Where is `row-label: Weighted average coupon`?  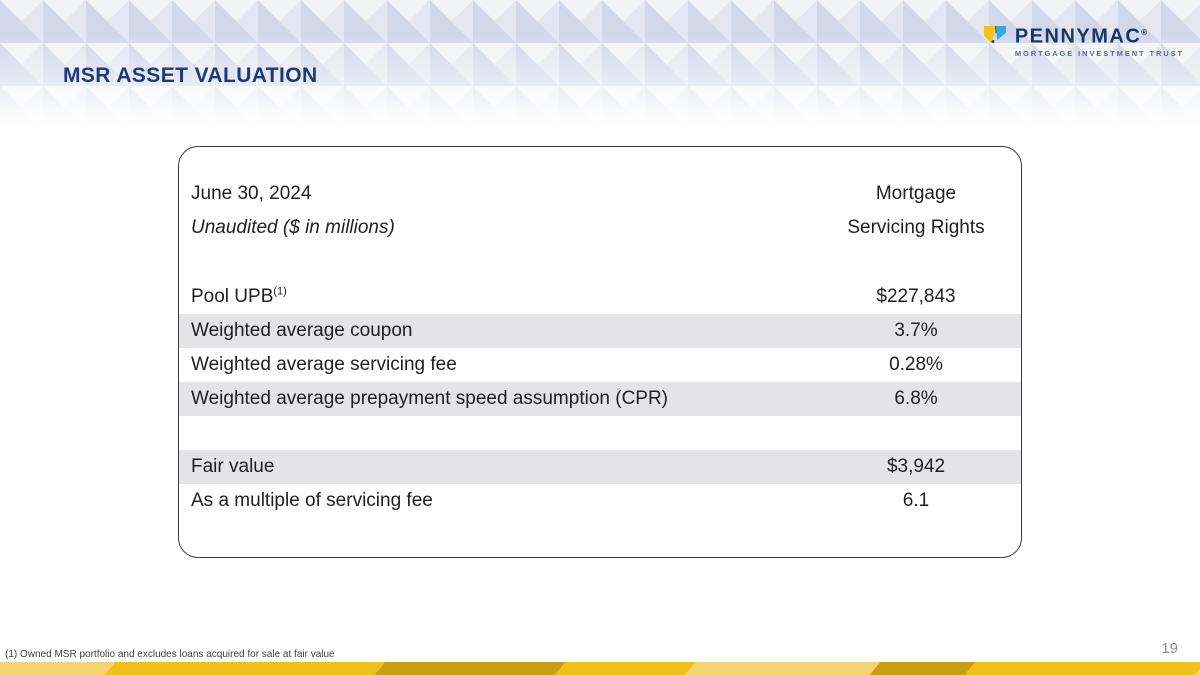 row-label: Weighted average coupon is located at coordinates (302, 330).